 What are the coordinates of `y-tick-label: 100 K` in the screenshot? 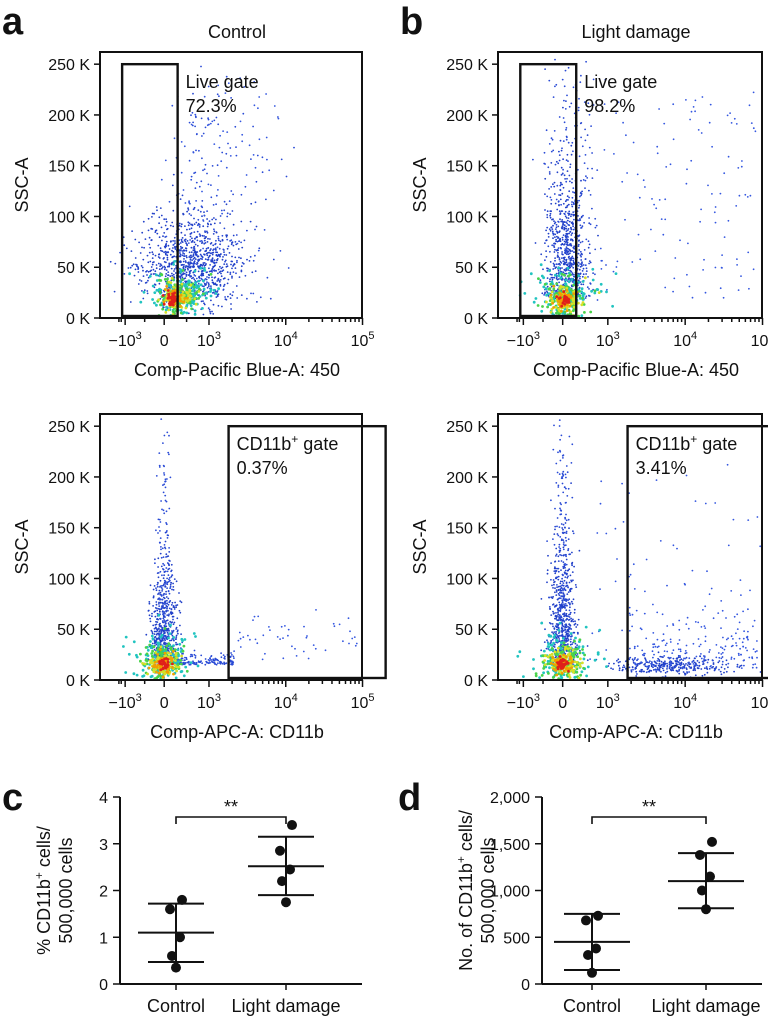 It's located at (69, 579).